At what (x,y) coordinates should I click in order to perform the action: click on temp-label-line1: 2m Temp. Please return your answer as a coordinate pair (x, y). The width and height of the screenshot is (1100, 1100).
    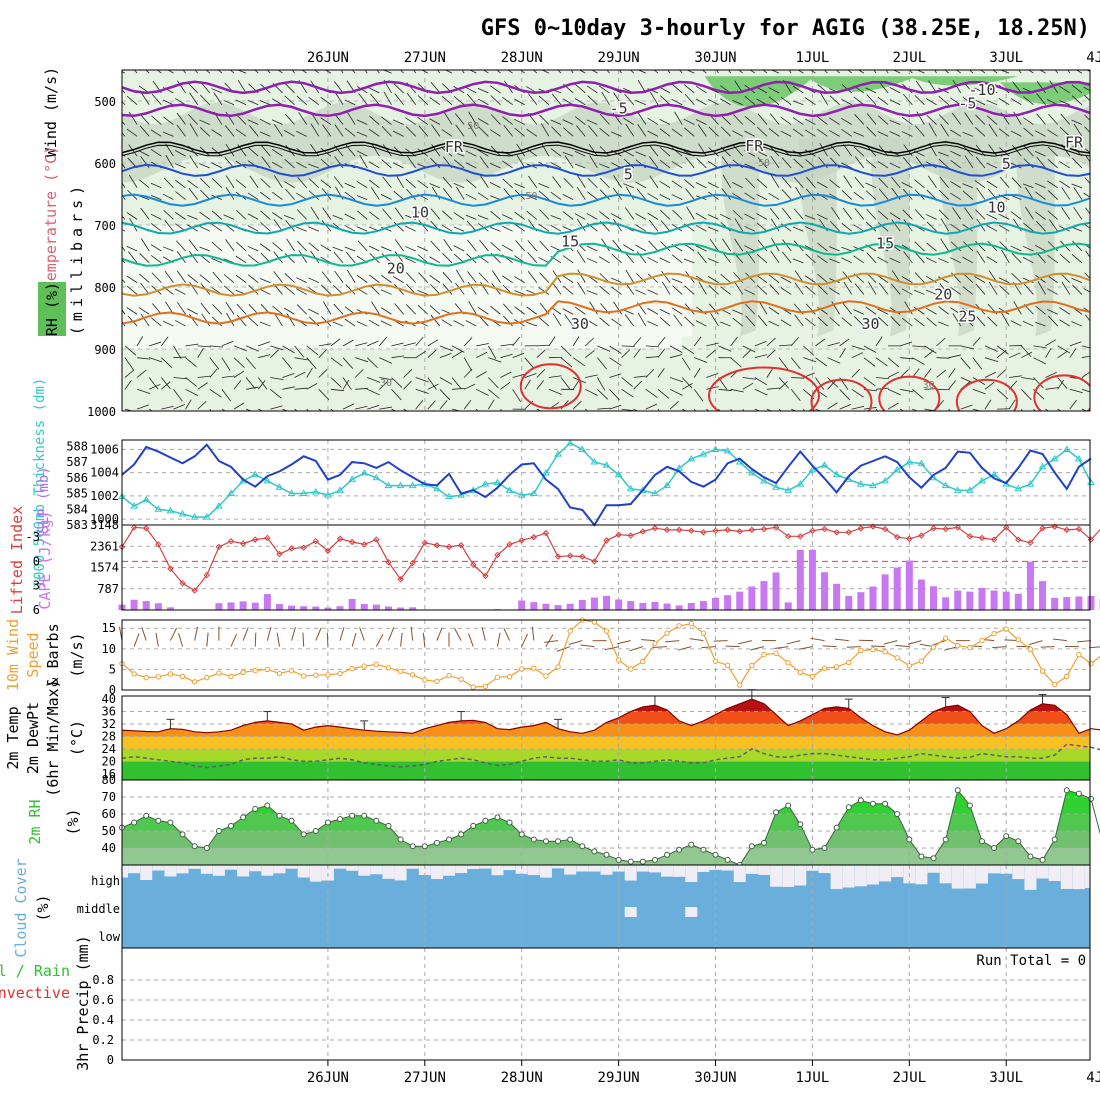
    Looking at the image, I should click on (13, 737).